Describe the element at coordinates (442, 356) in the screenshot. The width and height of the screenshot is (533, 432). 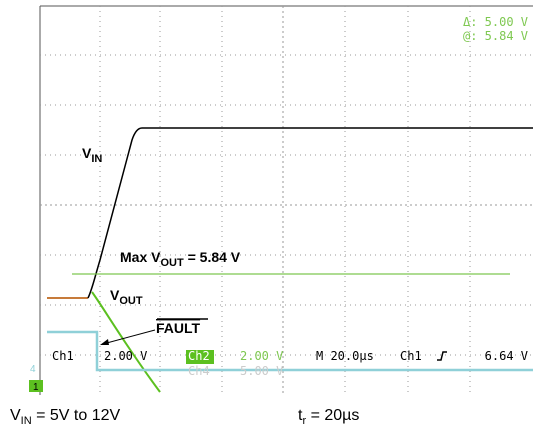
I see `trigger-icon` at that location.